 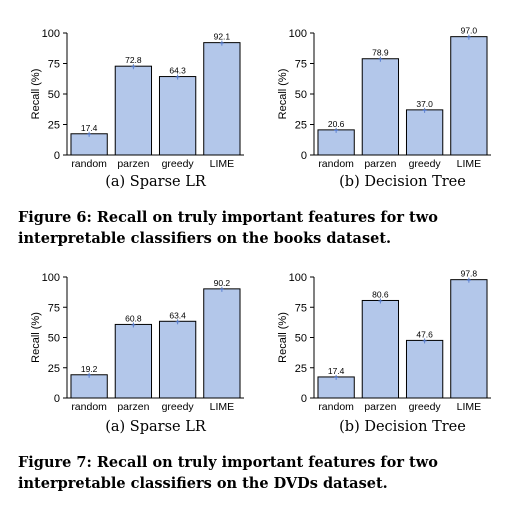 I want to click on chart1-value-label: 92.1, so click(x=222, y=37).